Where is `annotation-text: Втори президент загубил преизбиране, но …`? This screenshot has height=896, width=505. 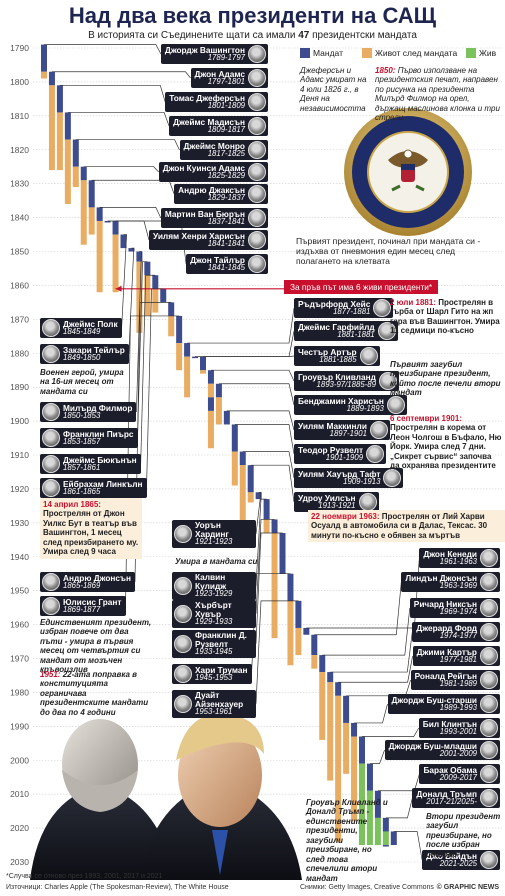
annotation-text: Втори президент загубил преизбиране, но … is located at coordinates (463, 835).